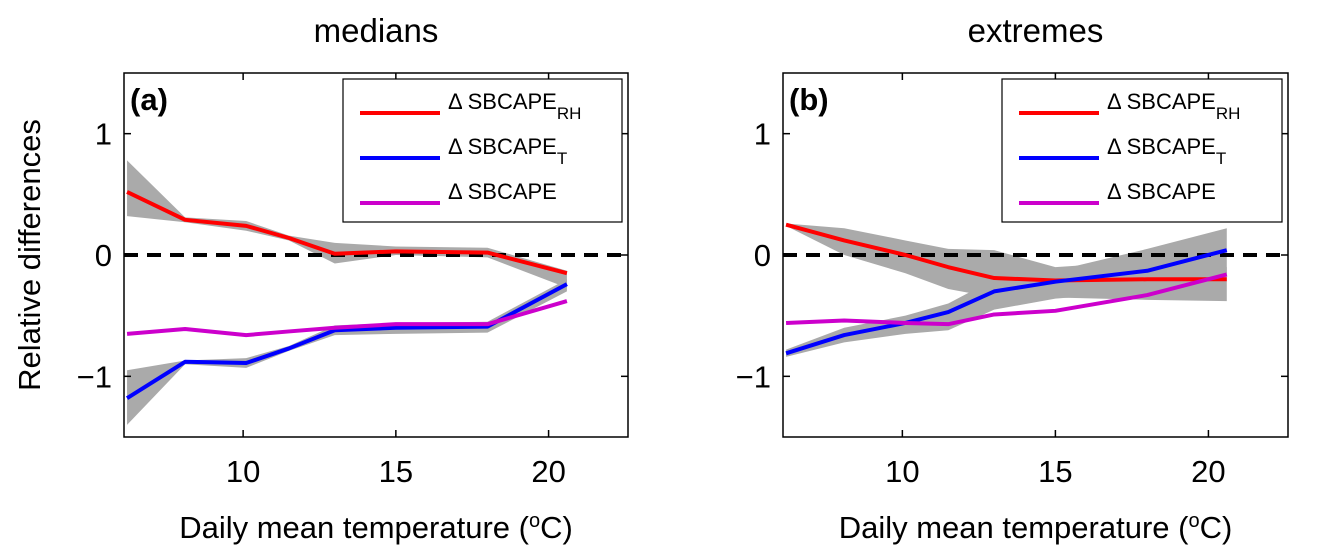  Describe the element at coordinates (809, 99) in the screenshot. I see `panel-label: (b)` at that location.